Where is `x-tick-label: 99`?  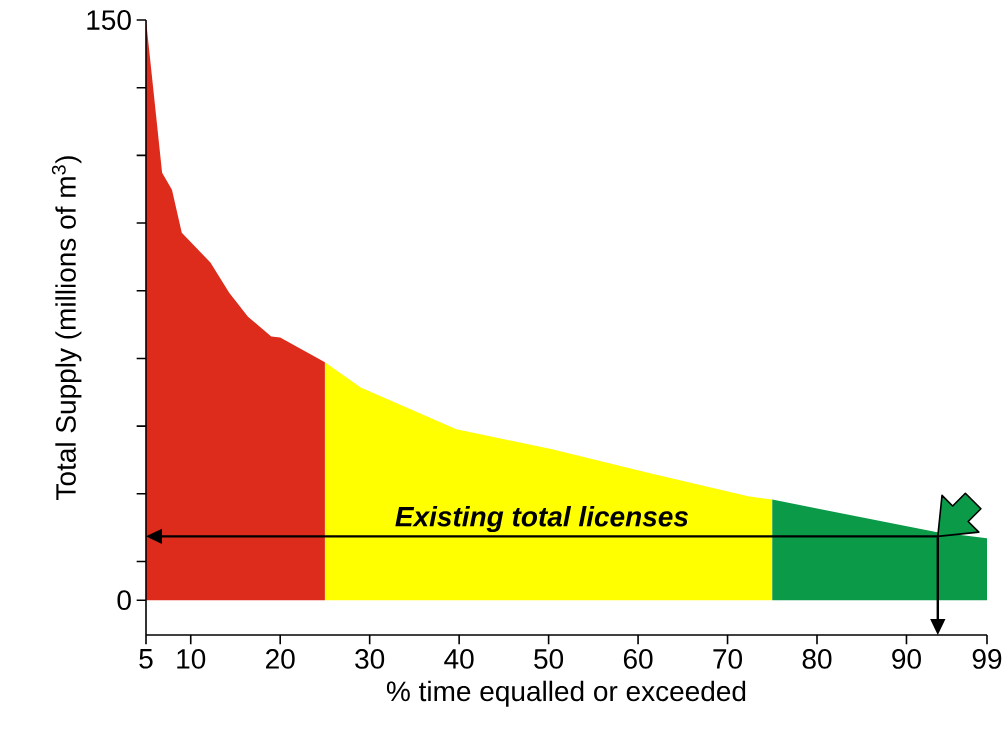 x-tick-label: 99 is located at coordinates (987, 659).